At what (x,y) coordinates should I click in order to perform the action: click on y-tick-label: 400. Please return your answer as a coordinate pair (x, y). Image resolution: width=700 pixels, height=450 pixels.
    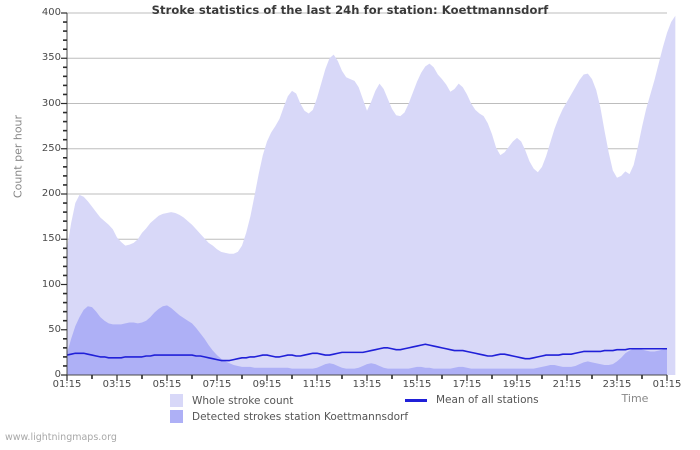
    Looking at the image, I should click on (51, 12).